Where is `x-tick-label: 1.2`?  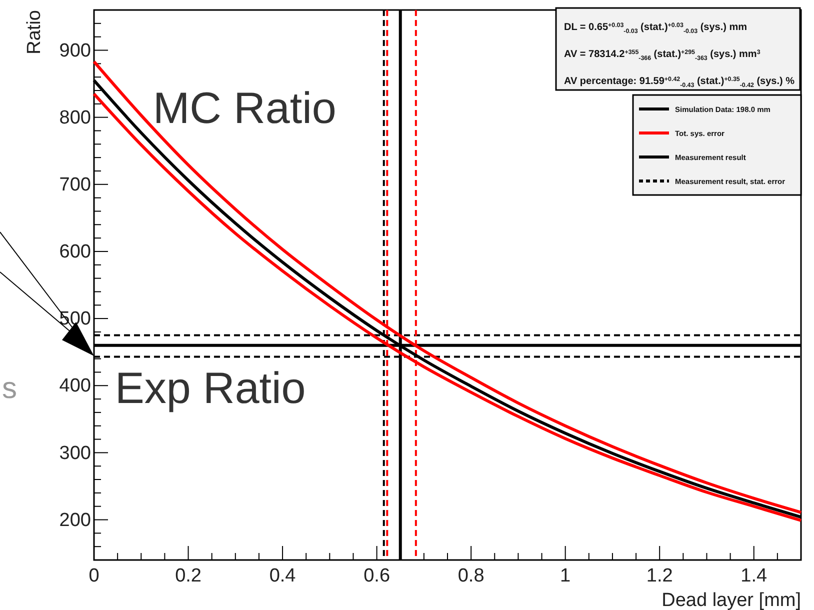
x-tick-label: 1.2 is located at coordinates (659, 575).